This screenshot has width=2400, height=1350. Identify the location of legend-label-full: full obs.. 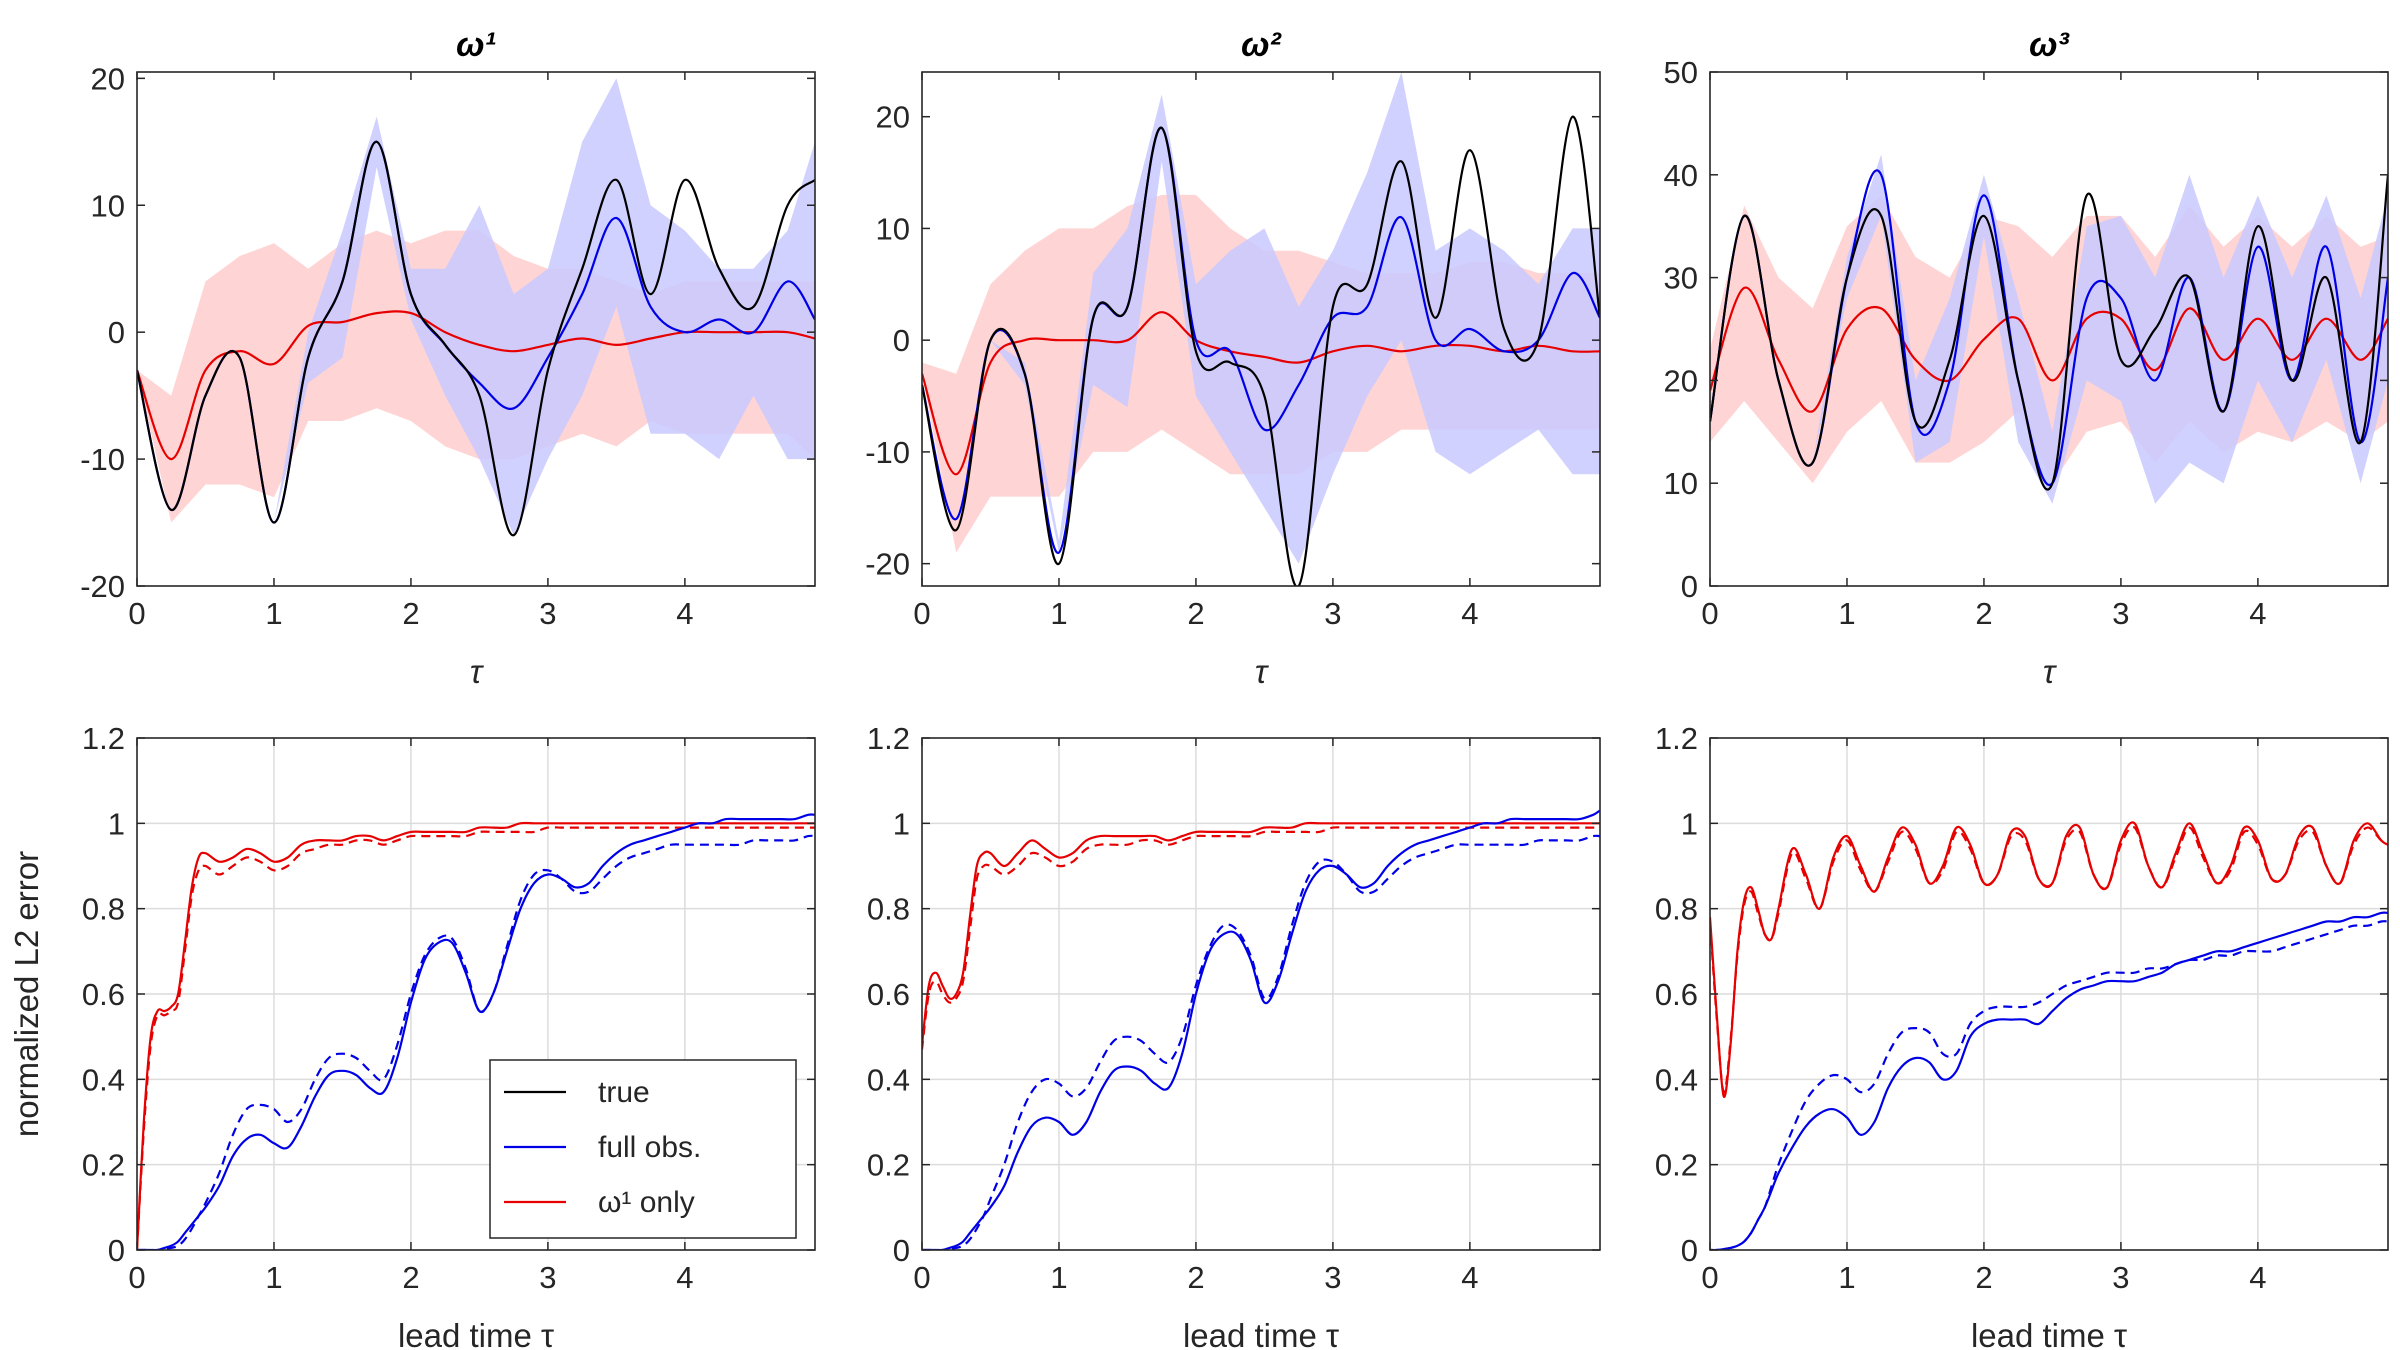
(649, 1147).